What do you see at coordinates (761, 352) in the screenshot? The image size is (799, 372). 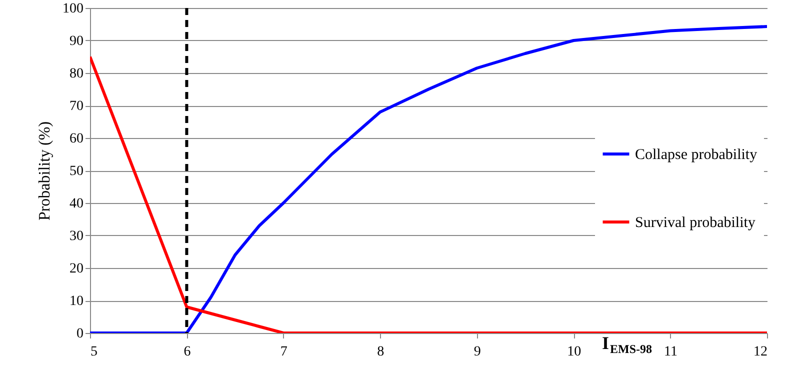 I see `x-tick-label: 12` at bounding box center [761, 352].